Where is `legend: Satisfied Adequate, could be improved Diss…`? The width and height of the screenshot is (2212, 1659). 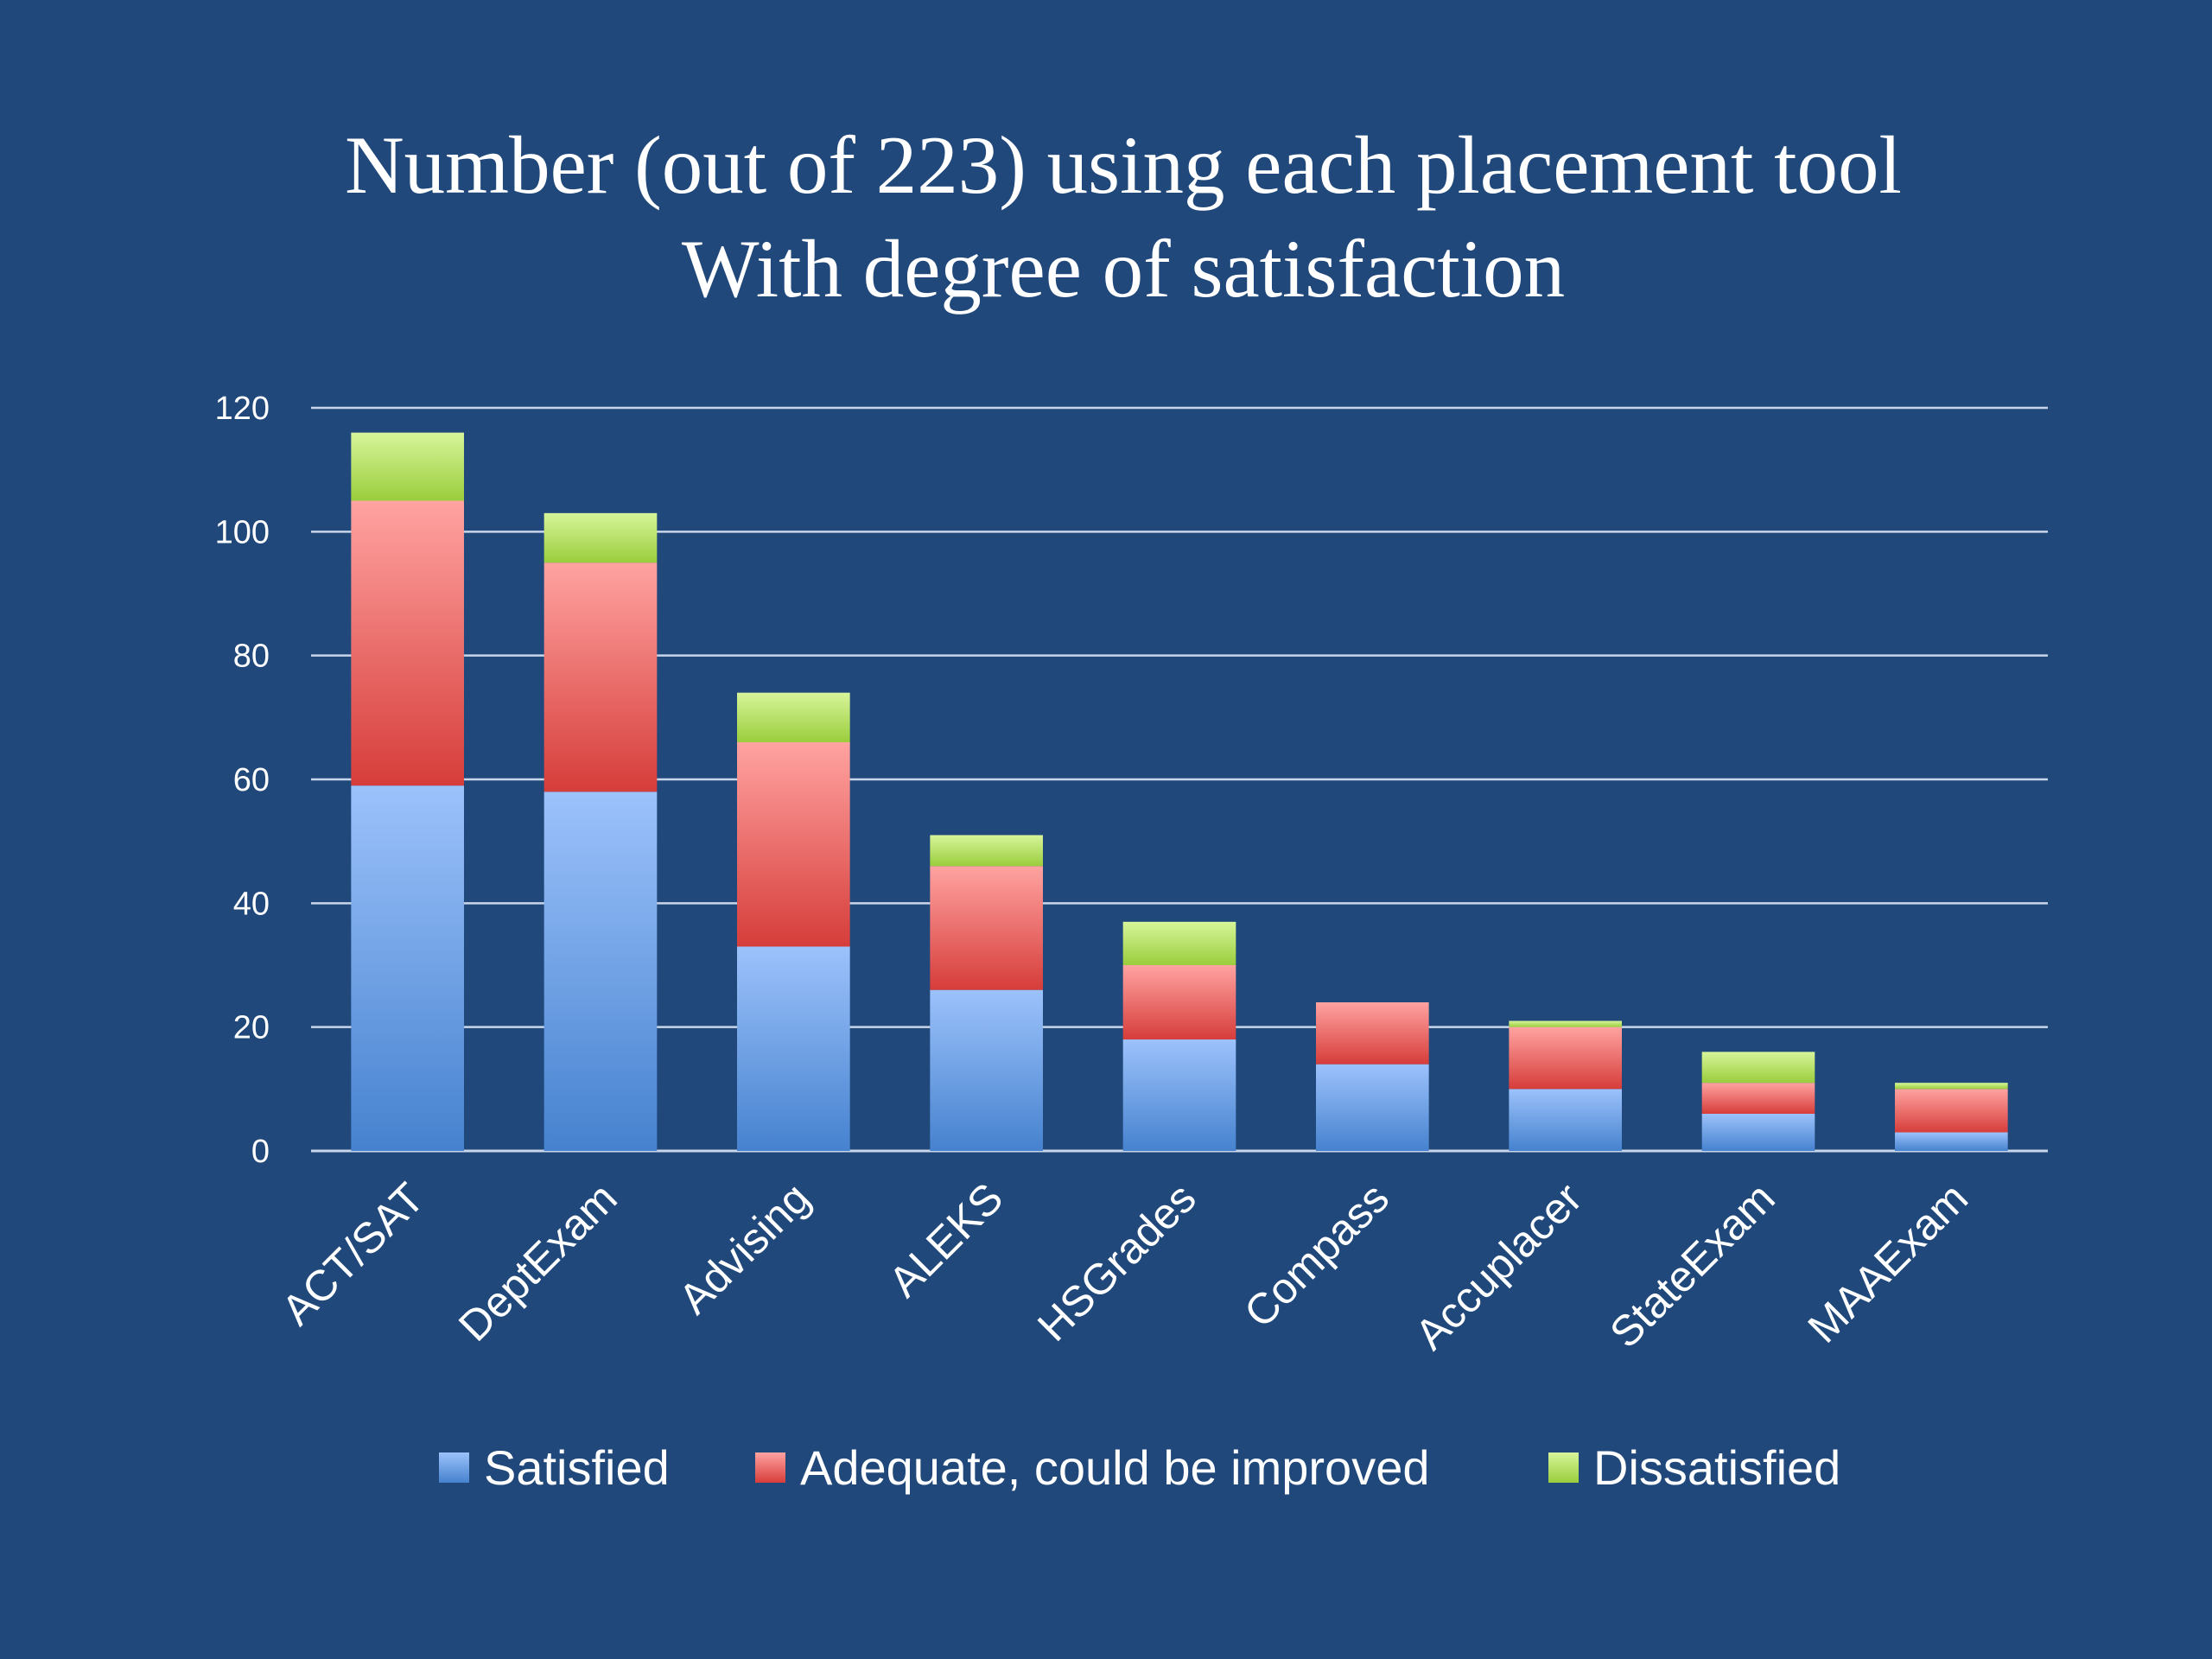
legend: Satisfied Adequate, could be improved Diss… is located at coordinates (1139, 1467).